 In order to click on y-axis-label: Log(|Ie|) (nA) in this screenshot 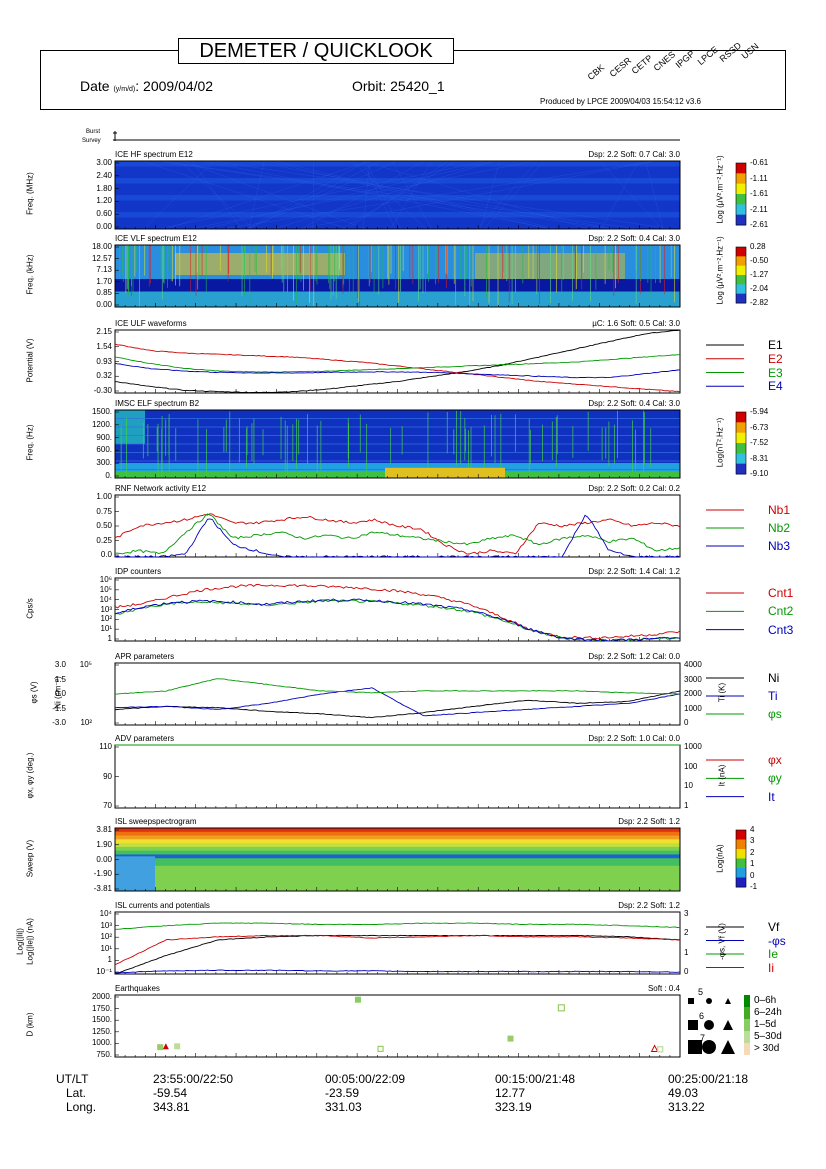, I will do `click(30, 941)`.